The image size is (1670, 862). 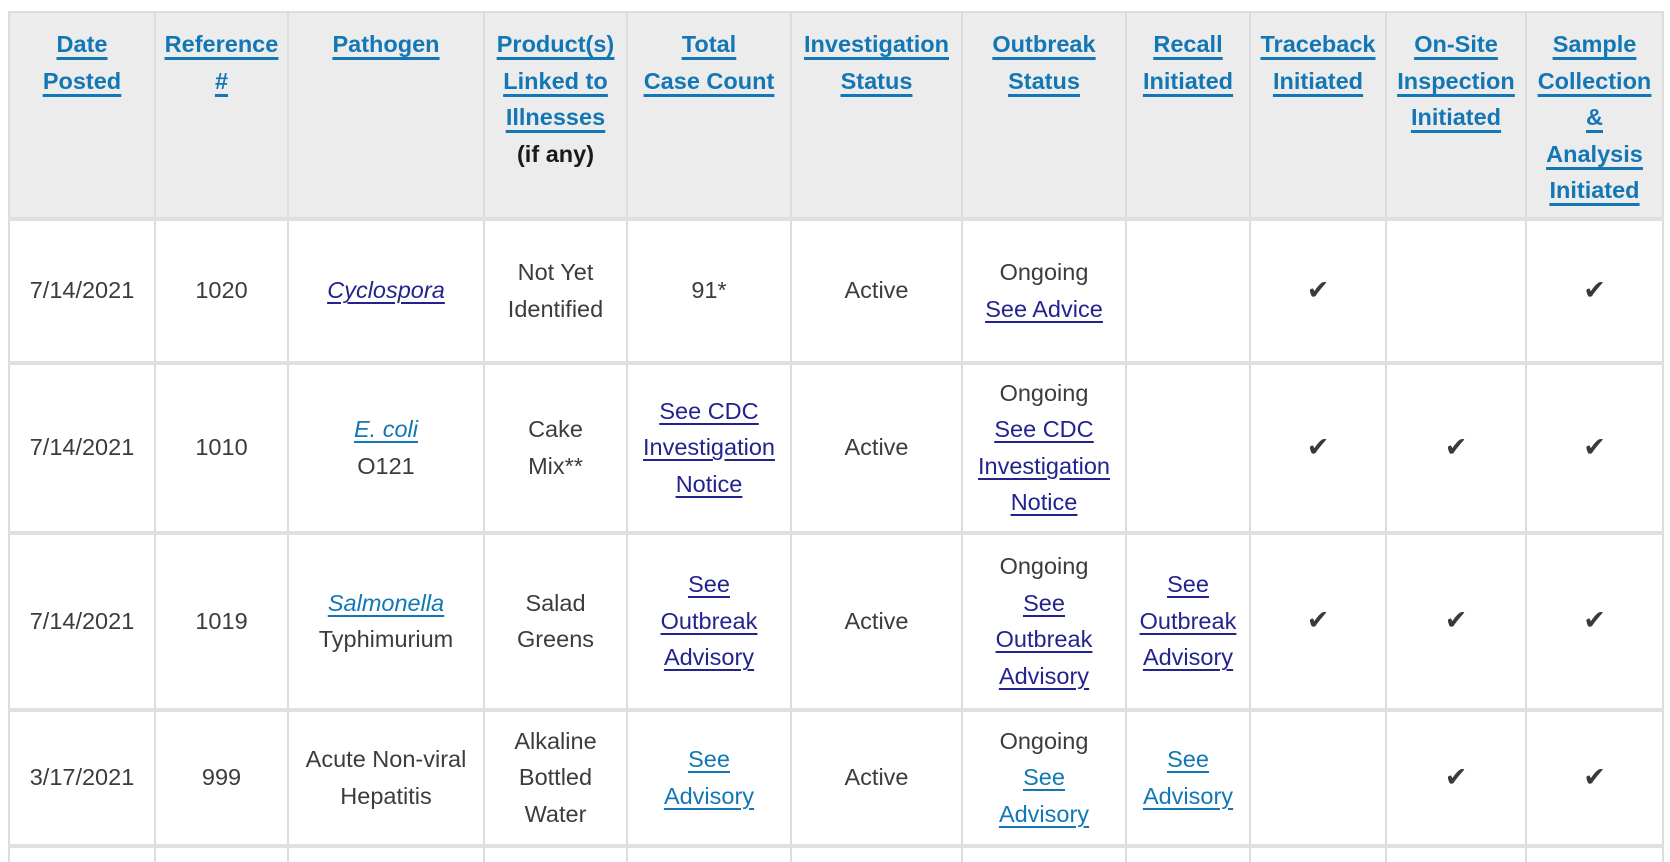 I want to click on cell-recall: See Advisory, so click(x=1188, y=778).